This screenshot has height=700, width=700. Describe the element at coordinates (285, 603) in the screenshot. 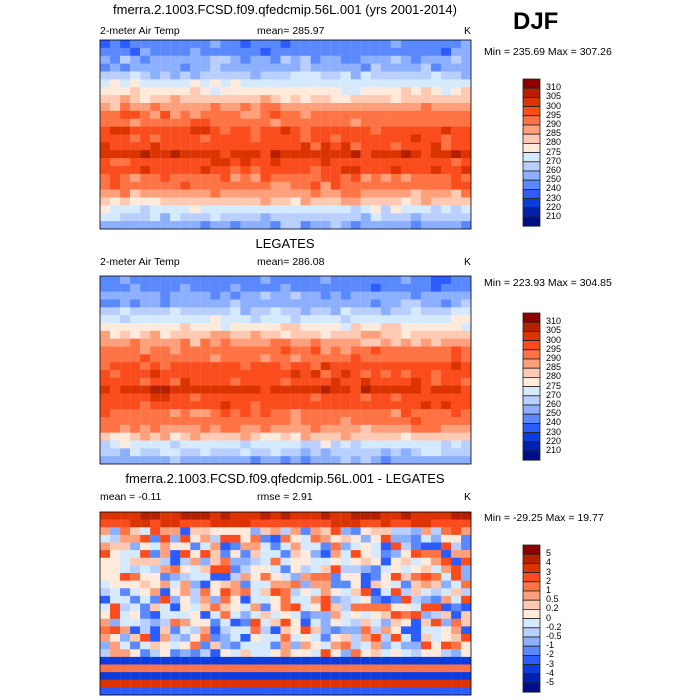

I see `map-frame` at that location.